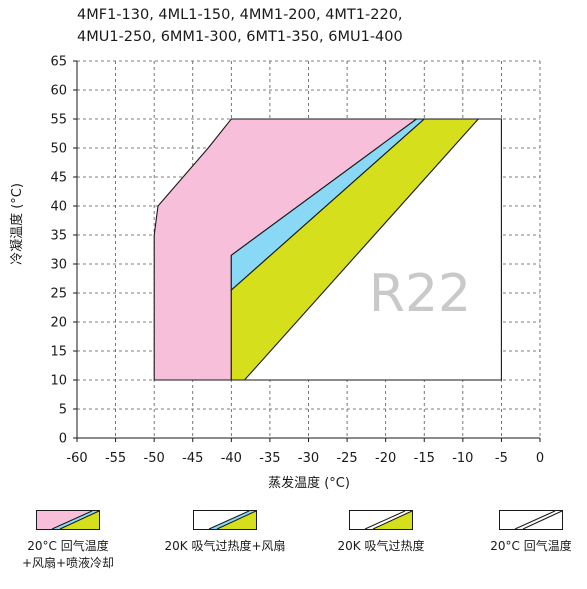 The height and width of the screenshot is (589, 587). I want to click on x-tick-label: -10, so click(462, 458).